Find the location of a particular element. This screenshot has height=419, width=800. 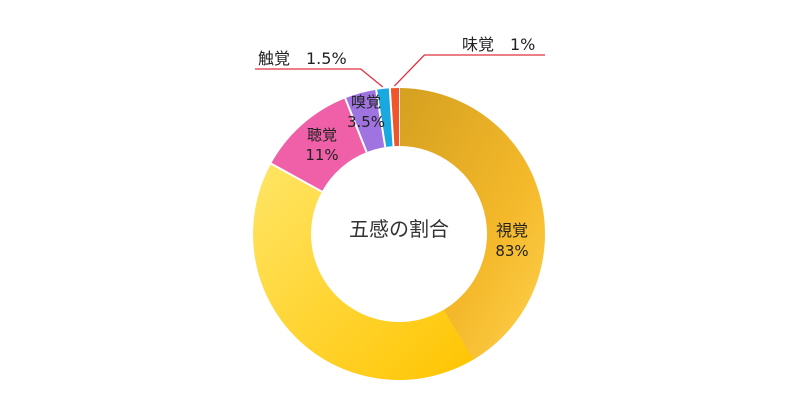

slice-label-2: 嗅覚 is located at coordinates (366, 102).